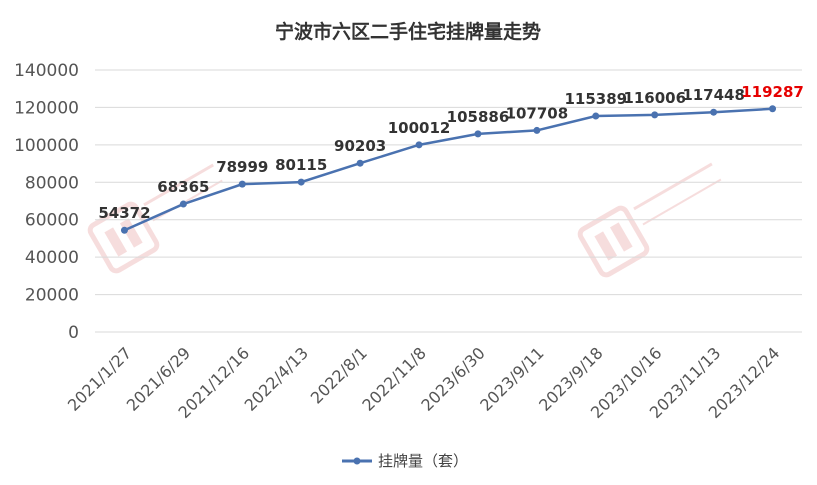  I want to click on legend-point-marker, so click(357, 461).